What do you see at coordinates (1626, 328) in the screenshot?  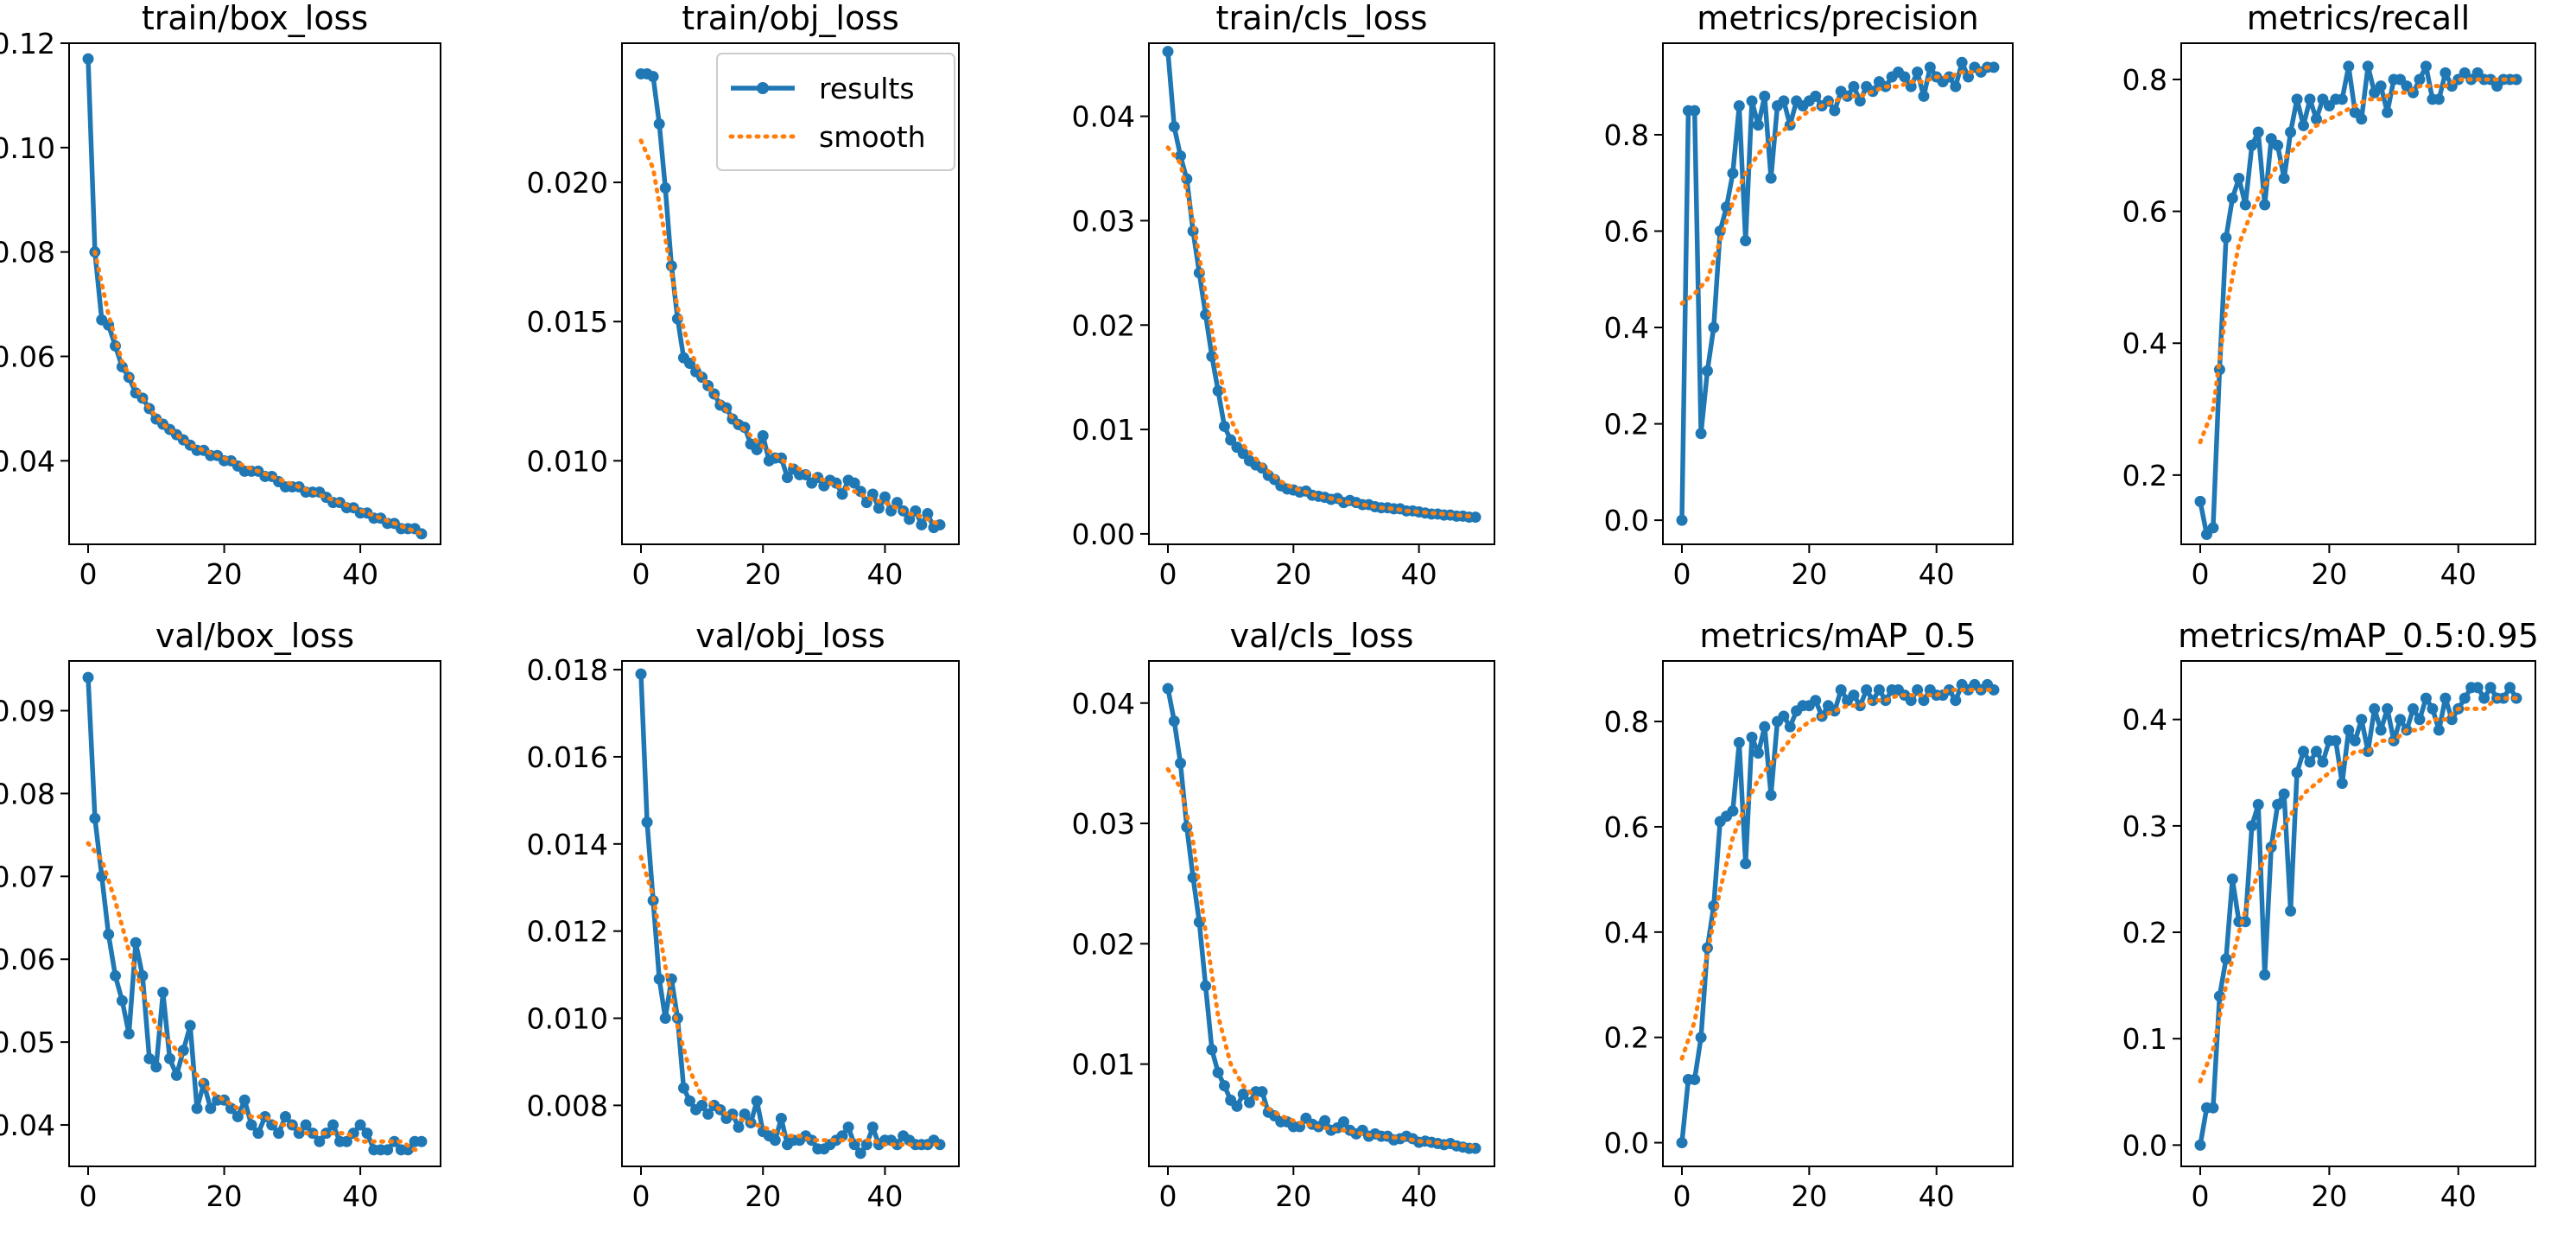 I see `y-tick-label: 0.4` at bounding box center [1626, 328].